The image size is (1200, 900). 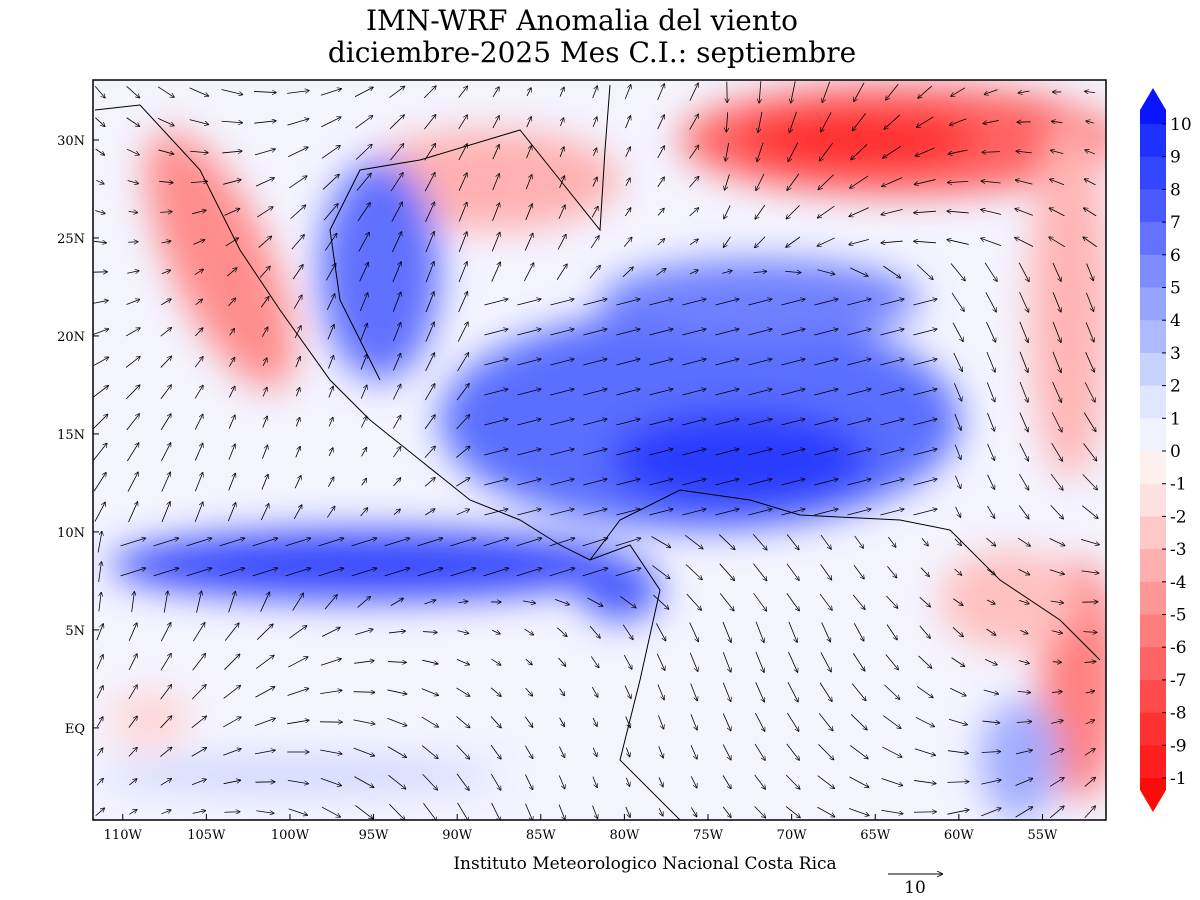 I want to click on colorbar-box, so click(x=1153, y=173).